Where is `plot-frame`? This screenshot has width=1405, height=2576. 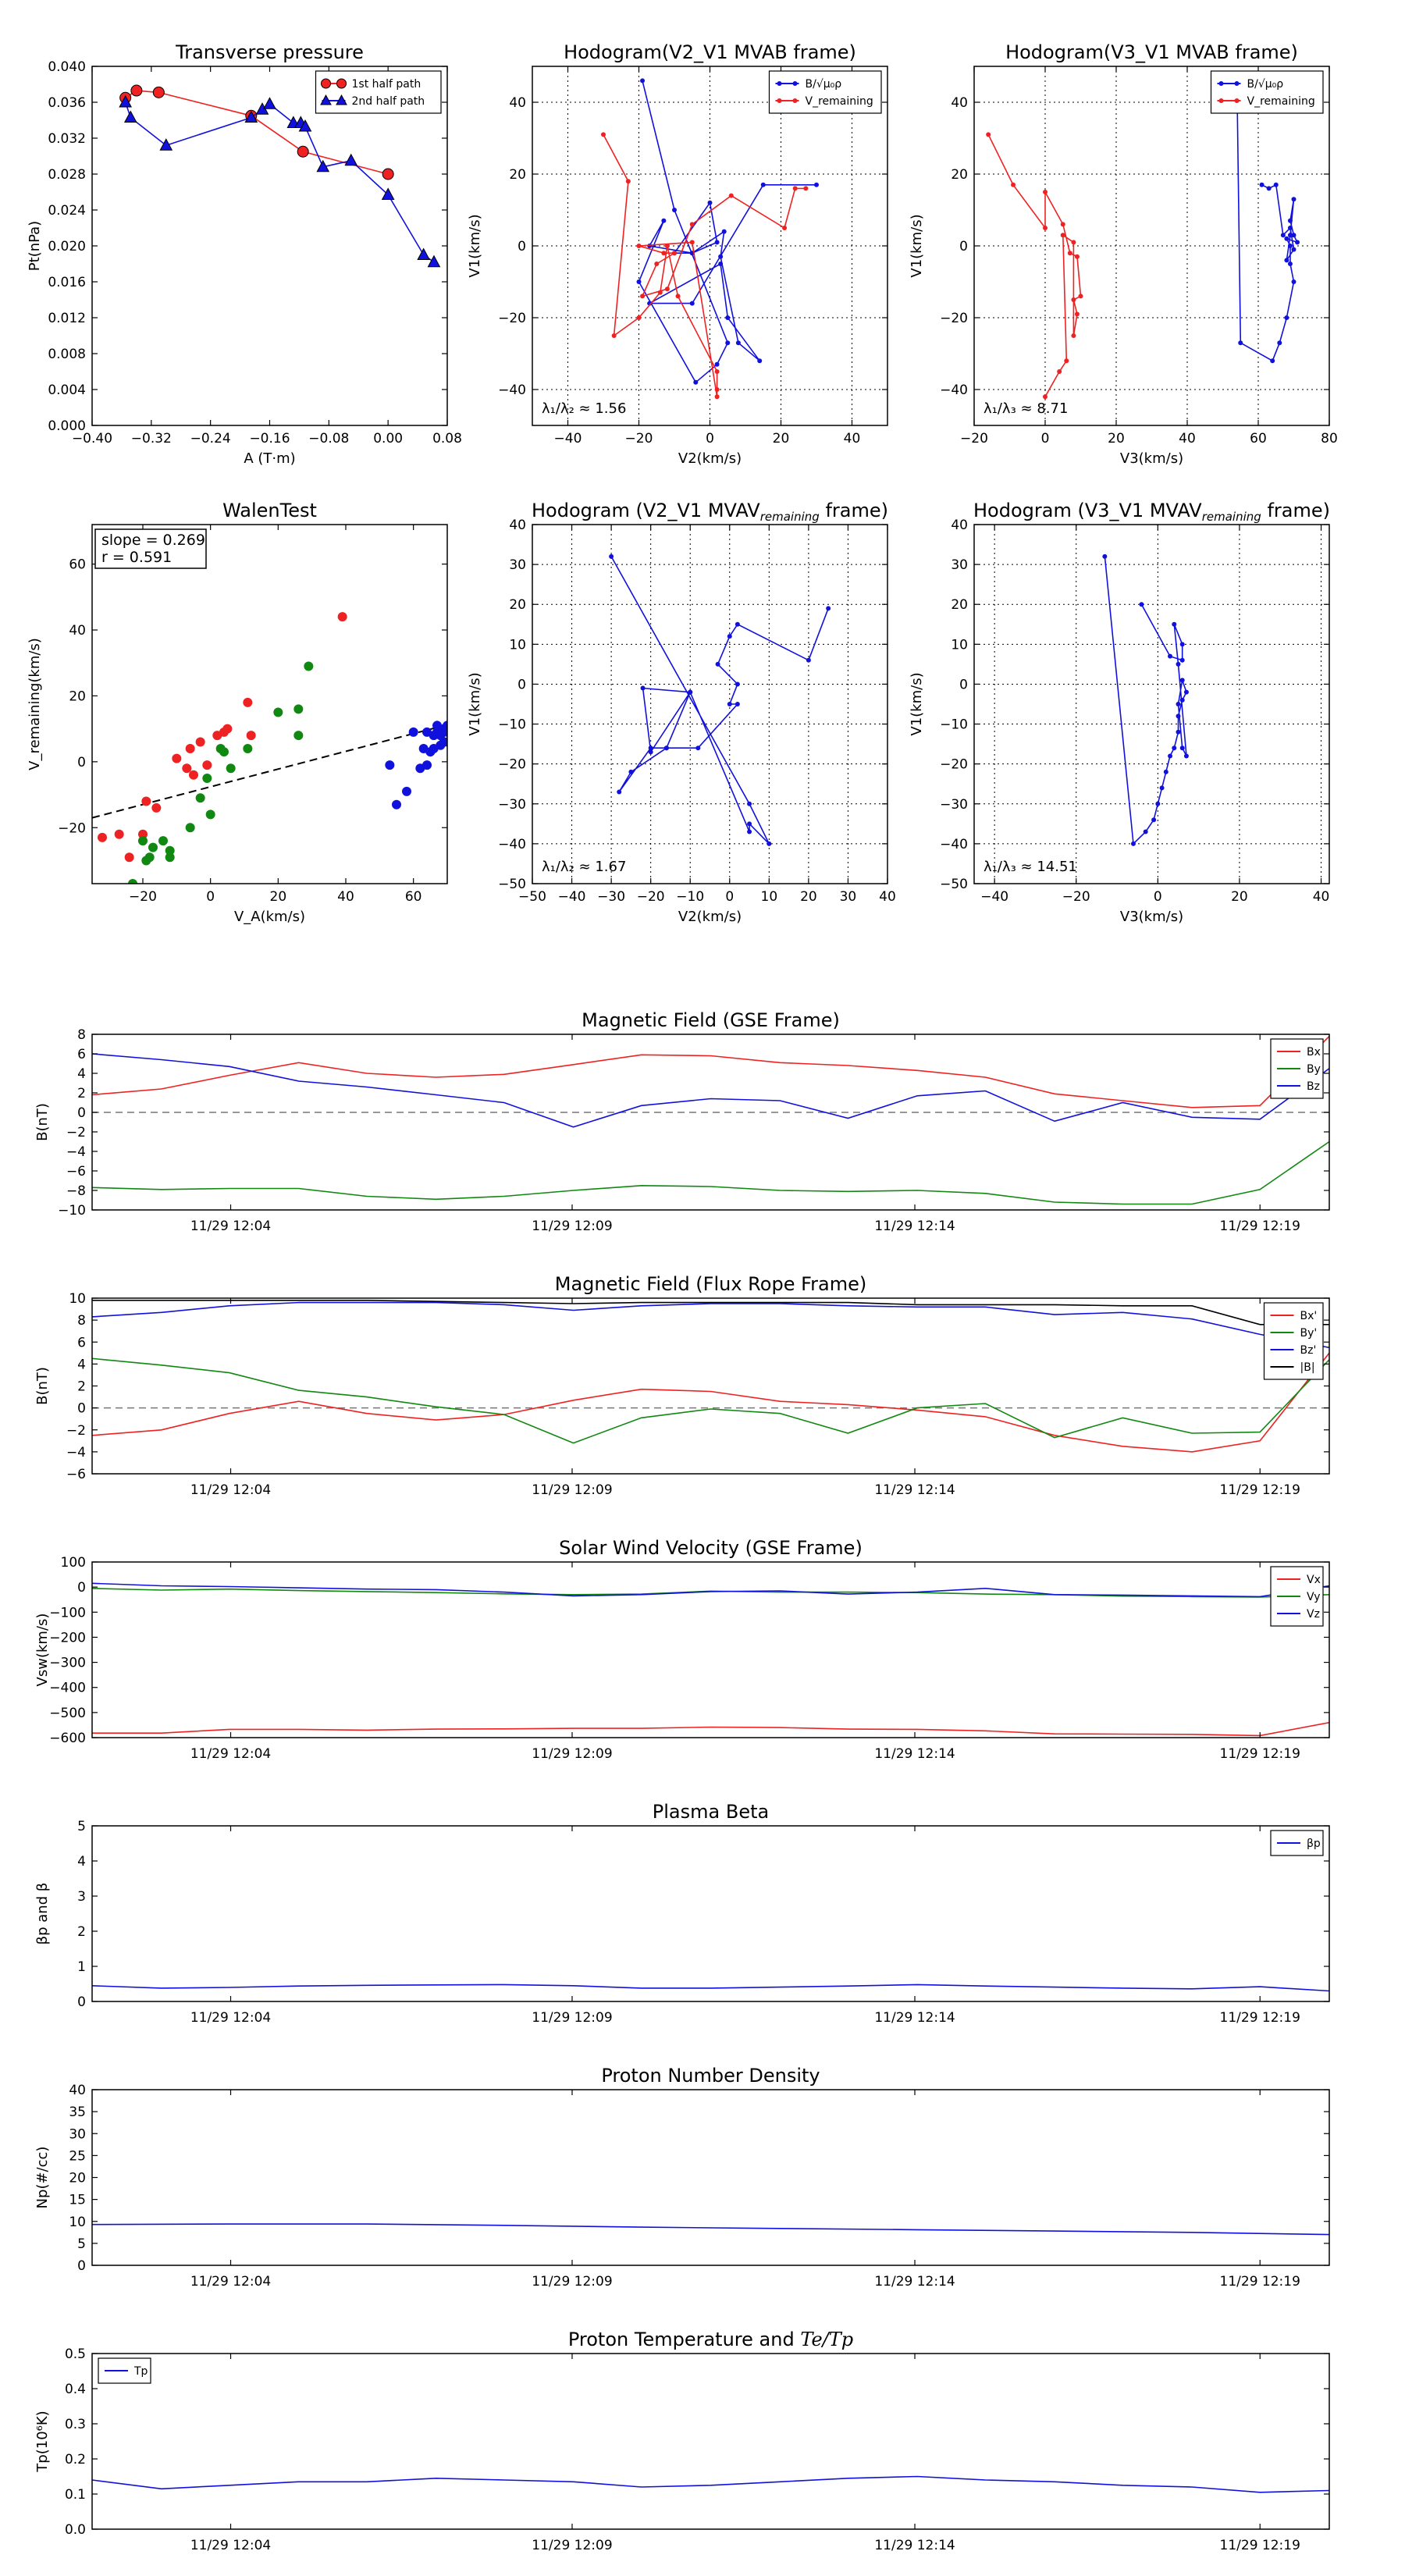
plot-frame is located at coordinates (270, 246).